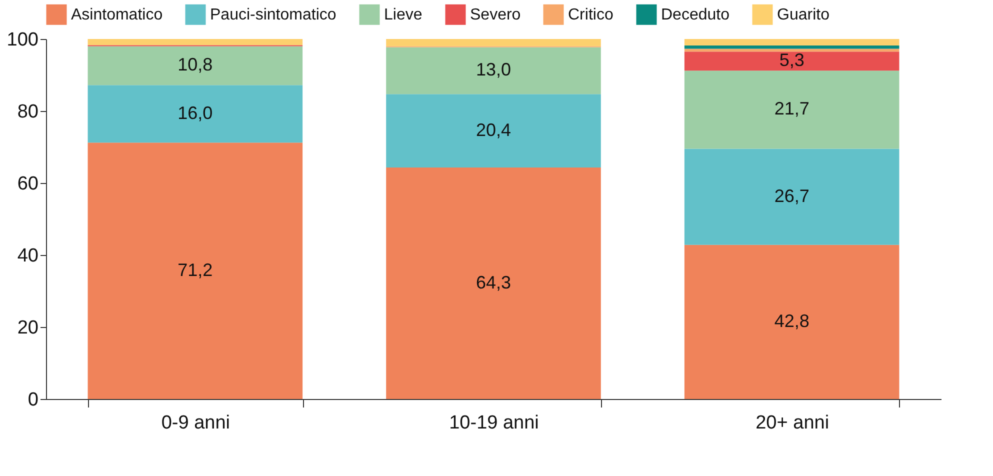  I want to click on data-label: 64,3, so click(494, 282).